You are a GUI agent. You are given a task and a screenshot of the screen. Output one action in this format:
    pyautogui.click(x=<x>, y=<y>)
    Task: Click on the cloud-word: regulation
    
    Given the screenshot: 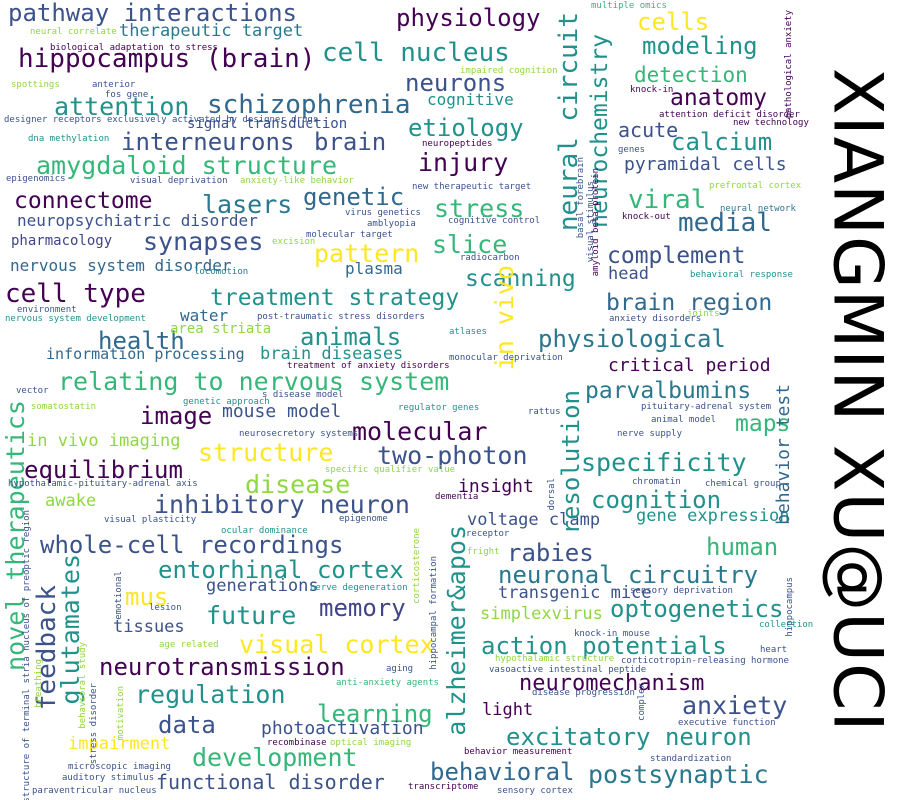 What is the action you would take?
    pyautogui.click(x=210, y=694)
    